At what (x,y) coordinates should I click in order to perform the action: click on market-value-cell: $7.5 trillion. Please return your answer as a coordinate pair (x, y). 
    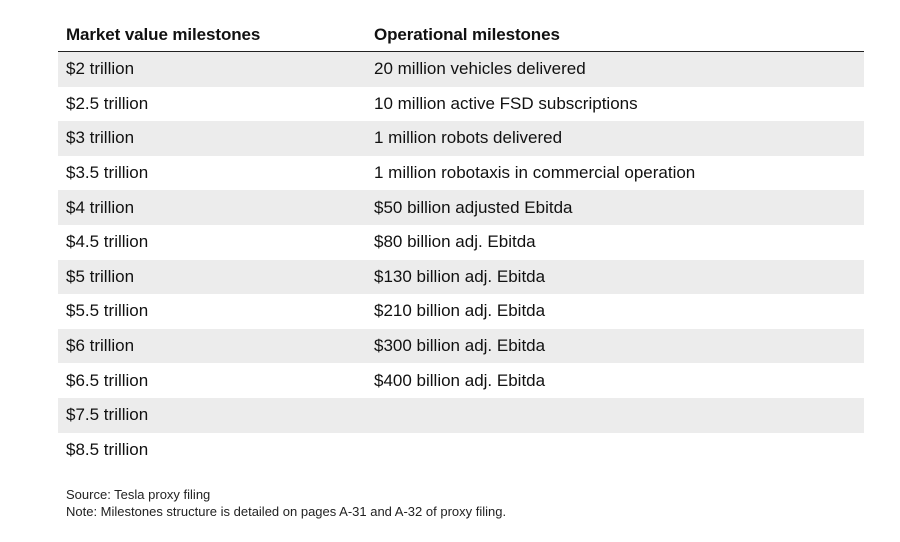
    Looking at the image, I should click on (107, 415).